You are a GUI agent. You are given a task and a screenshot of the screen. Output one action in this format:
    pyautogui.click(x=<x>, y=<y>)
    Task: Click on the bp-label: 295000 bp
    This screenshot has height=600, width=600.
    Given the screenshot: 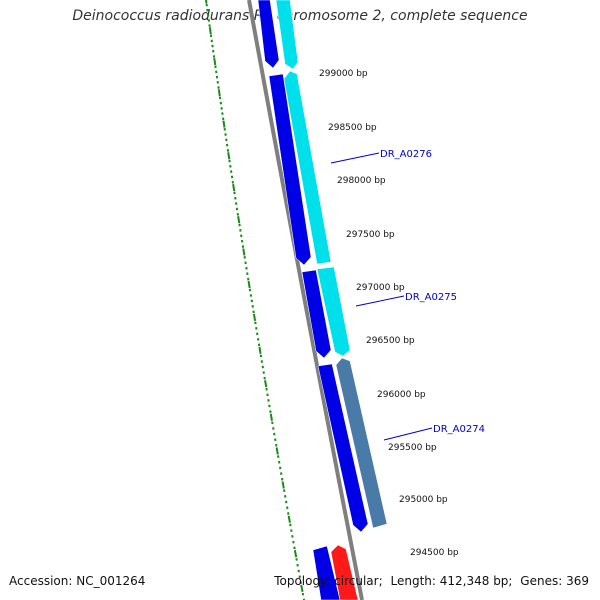 What is the action you would take?
    pyautogui.click(x=423, y=500)
    